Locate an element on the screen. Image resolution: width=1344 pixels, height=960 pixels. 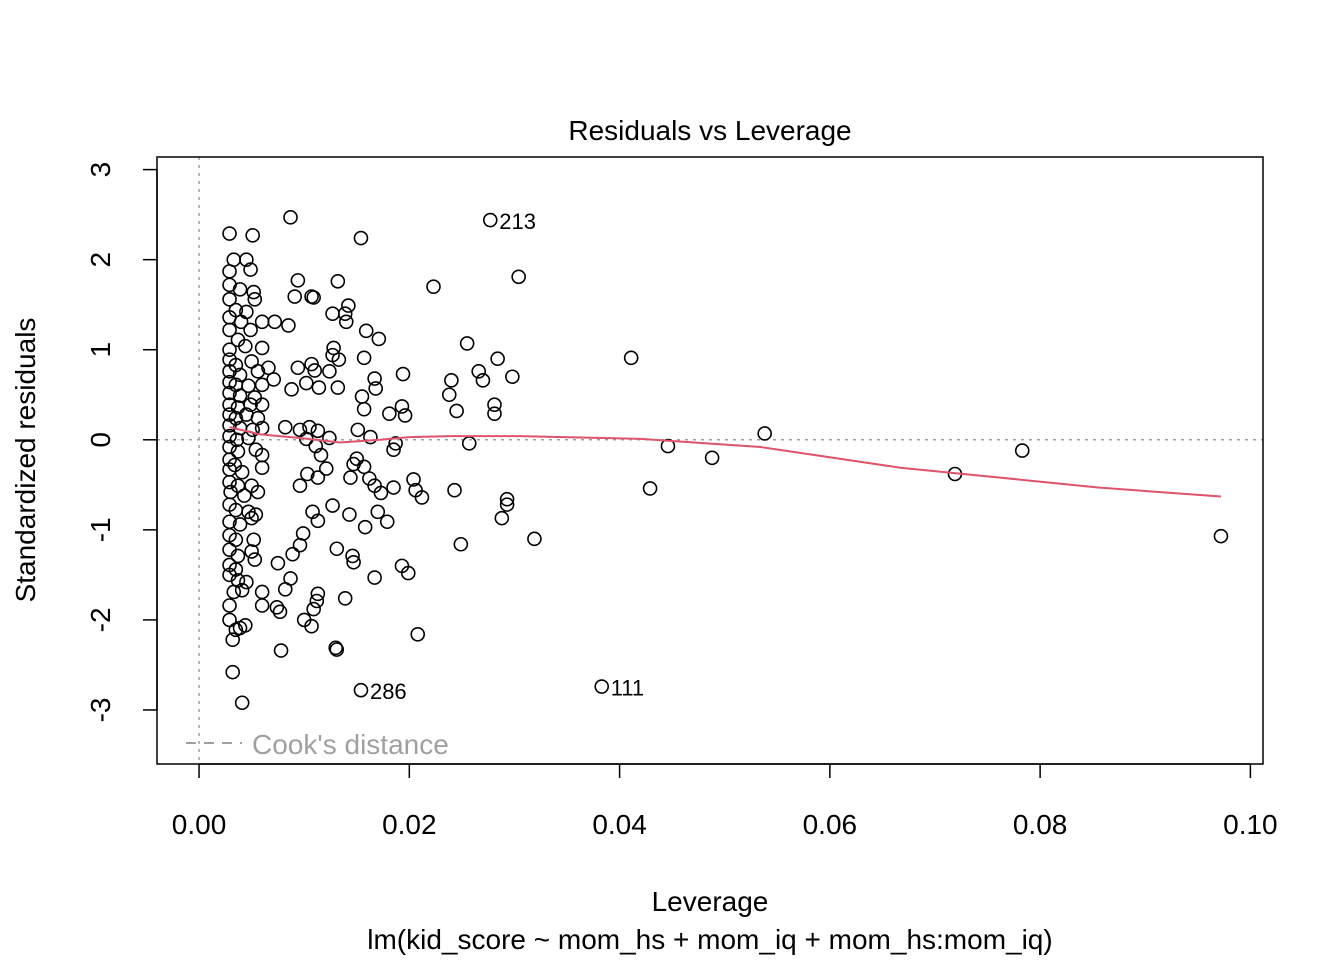
x-tick-label: 0.00 is located at coordinates (199, 824).